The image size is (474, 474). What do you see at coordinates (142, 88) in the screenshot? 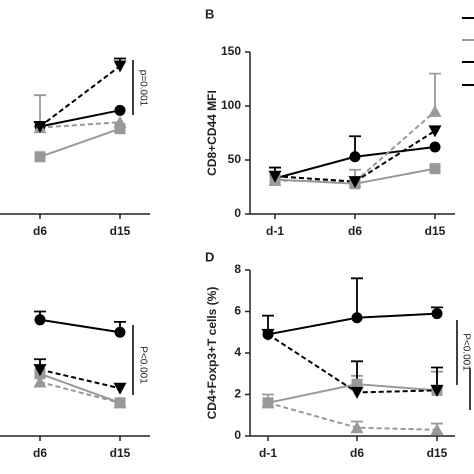
I see `annotation: p=0.001` at bounding box center [142, 88].